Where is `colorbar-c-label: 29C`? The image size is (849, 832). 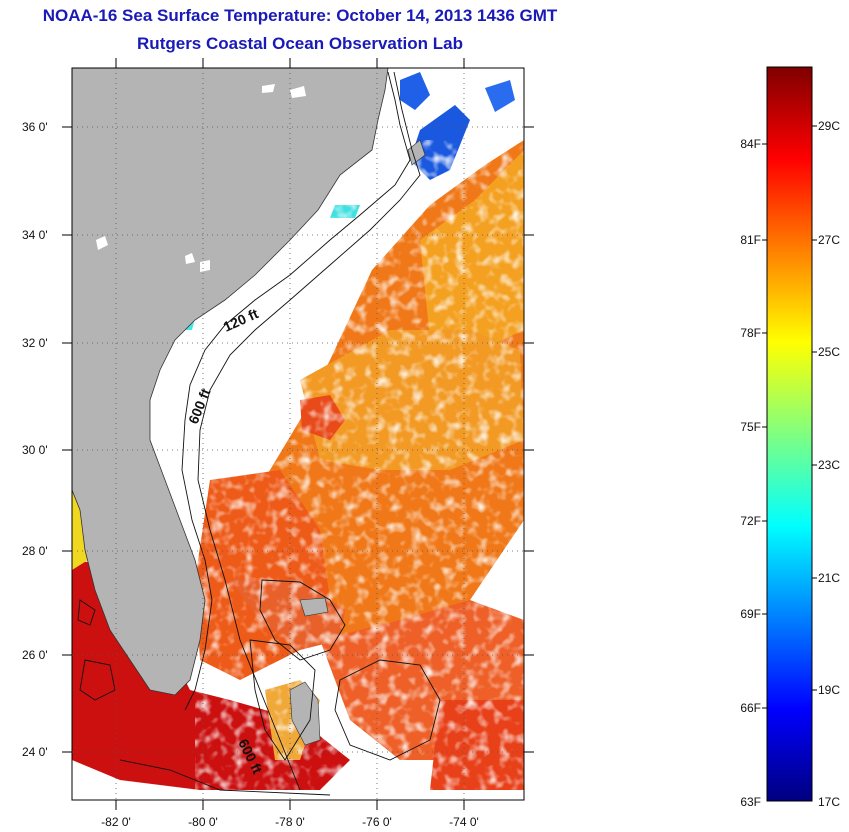 colorbar-c-label: 29C is located at coordinates (829, 126).